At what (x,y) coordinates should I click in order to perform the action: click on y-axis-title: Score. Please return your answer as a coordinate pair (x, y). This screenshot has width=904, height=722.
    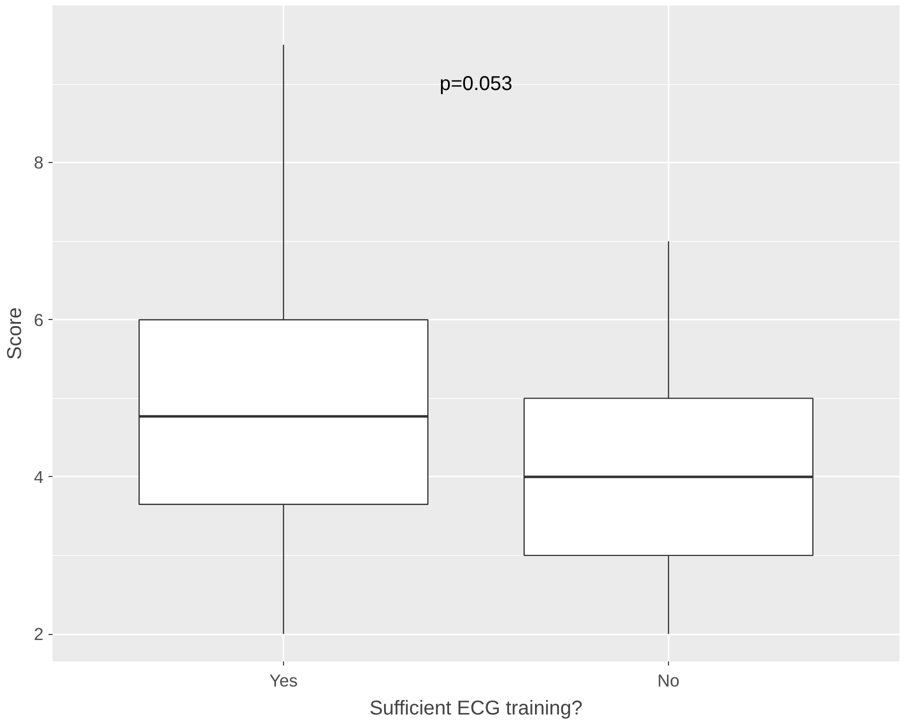
    Looking at the image, I should click on (15, 333).